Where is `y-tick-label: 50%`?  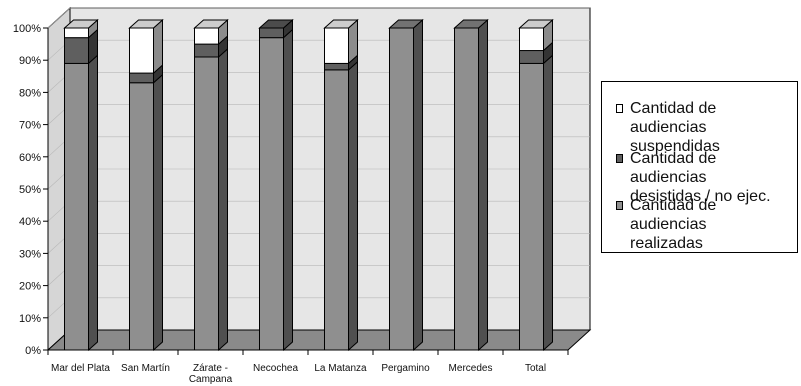 y-tick-label: 50% is located at coordinates (30, 190).